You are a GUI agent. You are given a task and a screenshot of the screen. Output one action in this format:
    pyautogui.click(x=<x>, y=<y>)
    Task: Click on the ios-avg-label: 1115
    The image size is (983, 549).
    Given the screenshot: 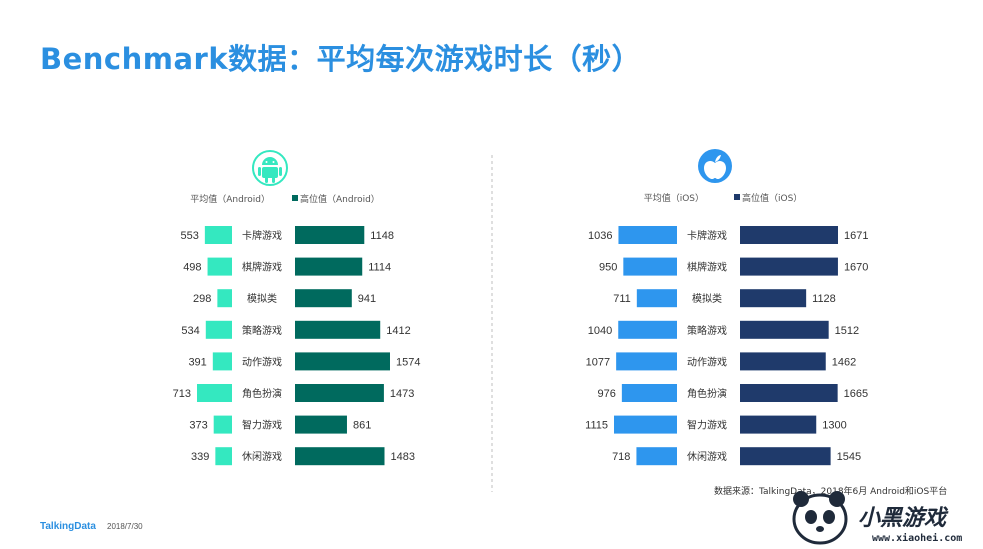 What is the action you would take?
    pyautogui.click(x=596, y=426)
    